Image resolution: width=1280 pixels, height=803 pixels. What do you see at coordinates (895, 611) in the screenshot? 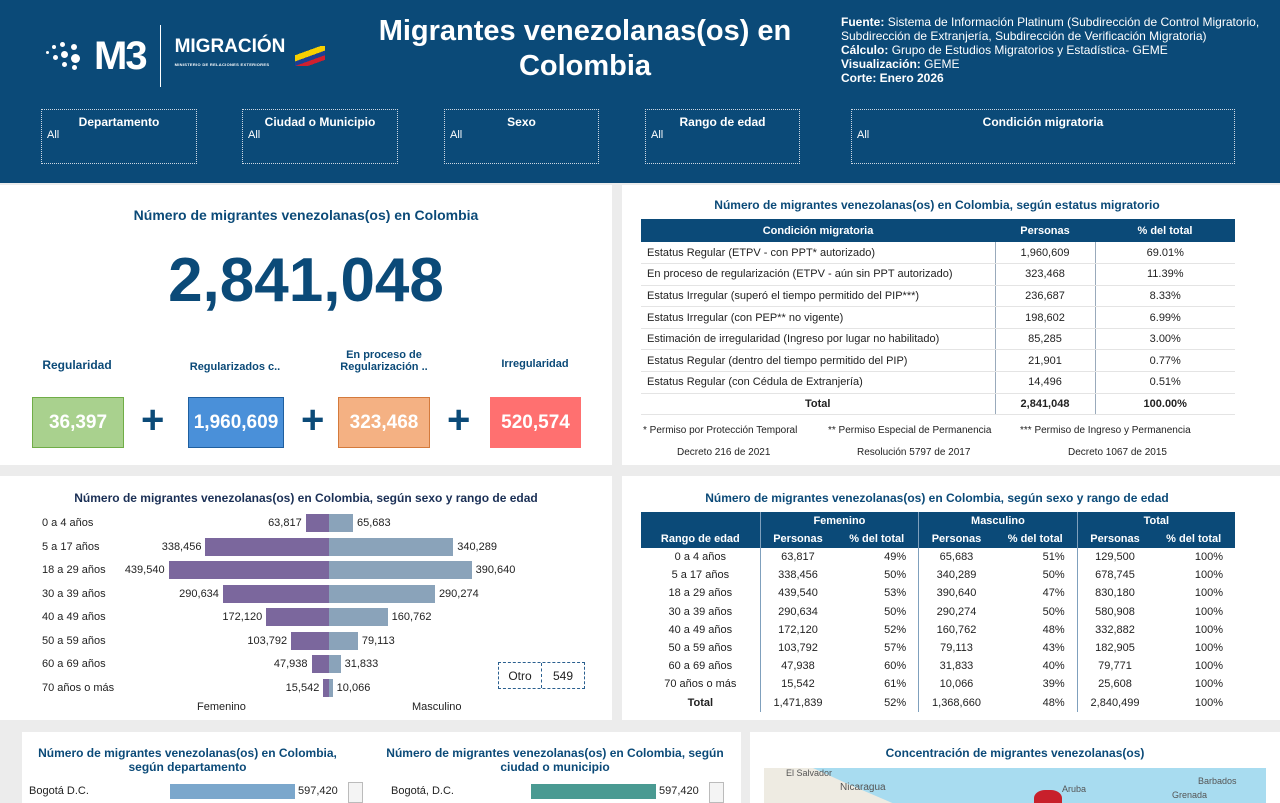
I see `table-cell: 50%` at bounding box center [895, 611].